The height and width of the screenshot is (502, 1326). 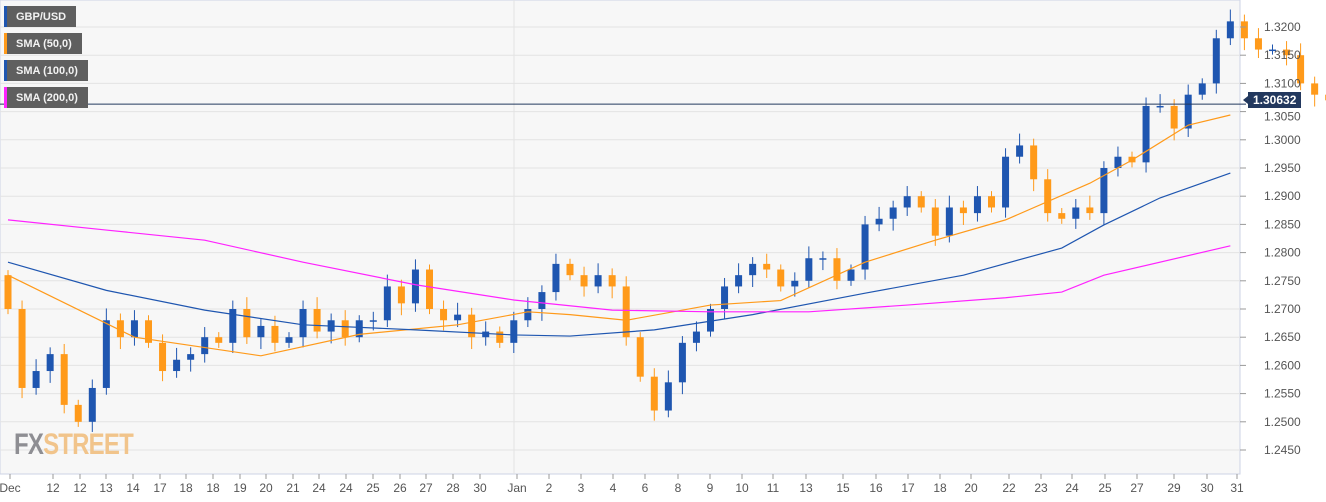 I want to click on legend-gbpusd: GBP/USD, so click(x=40, y=16).